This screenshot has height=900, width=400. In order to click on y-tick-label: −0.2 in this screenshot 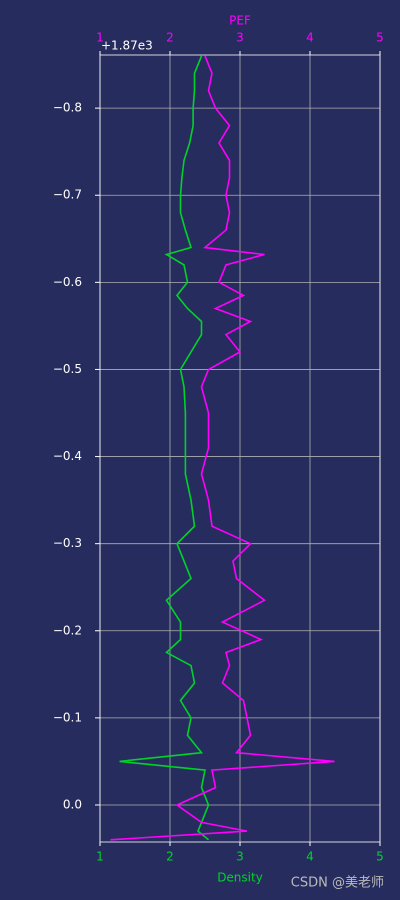, I will do `click(67, 630)`.